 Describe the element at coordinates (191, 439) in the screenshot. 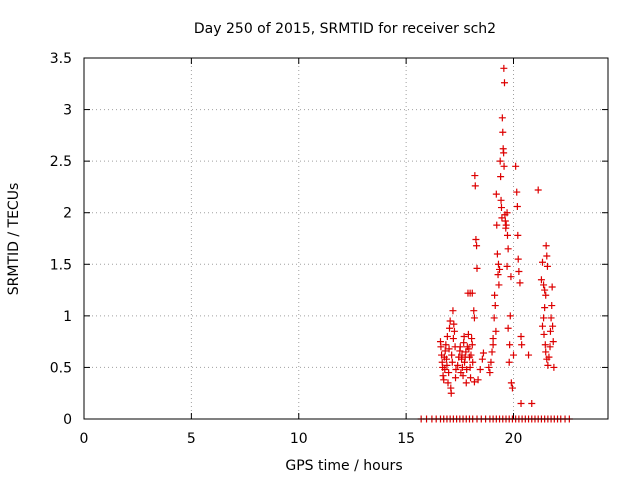

I see `x-tick-label: 5` at that location.